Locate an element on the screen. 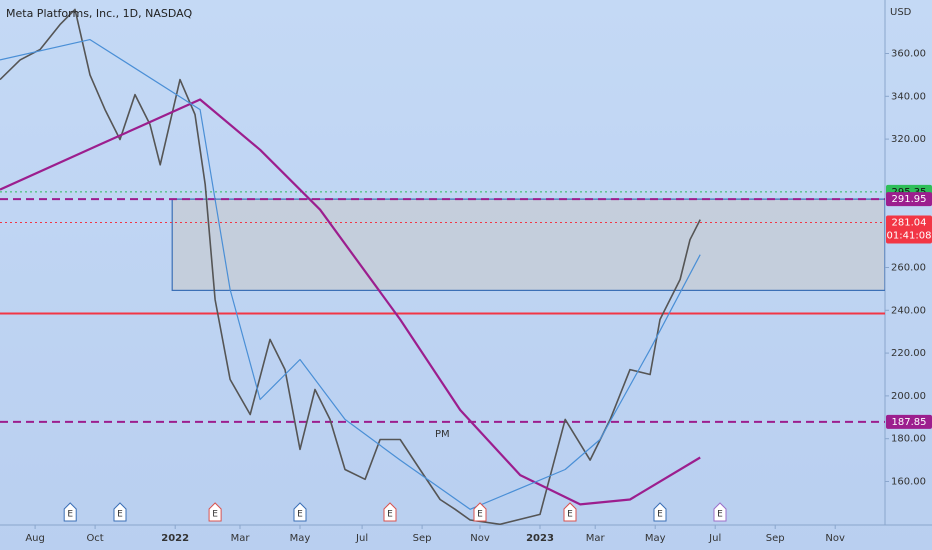  y-tick-label: 180.00 is located at coordinates (908, 439).